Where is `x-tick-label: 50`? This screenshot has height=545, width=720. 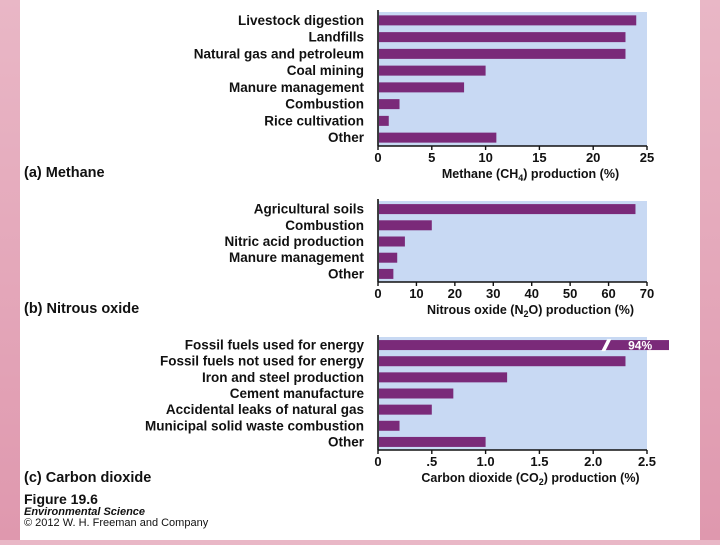 x-tick-label: 50 is located at coordinates (570, 293).